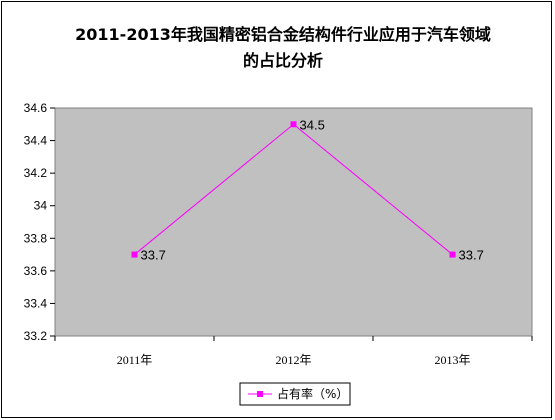 This screenshot has height=420, width=555. Describe the element at coordinates (36, 336) in the screenshot. I see `y-tick-label: 33.2` at that location.